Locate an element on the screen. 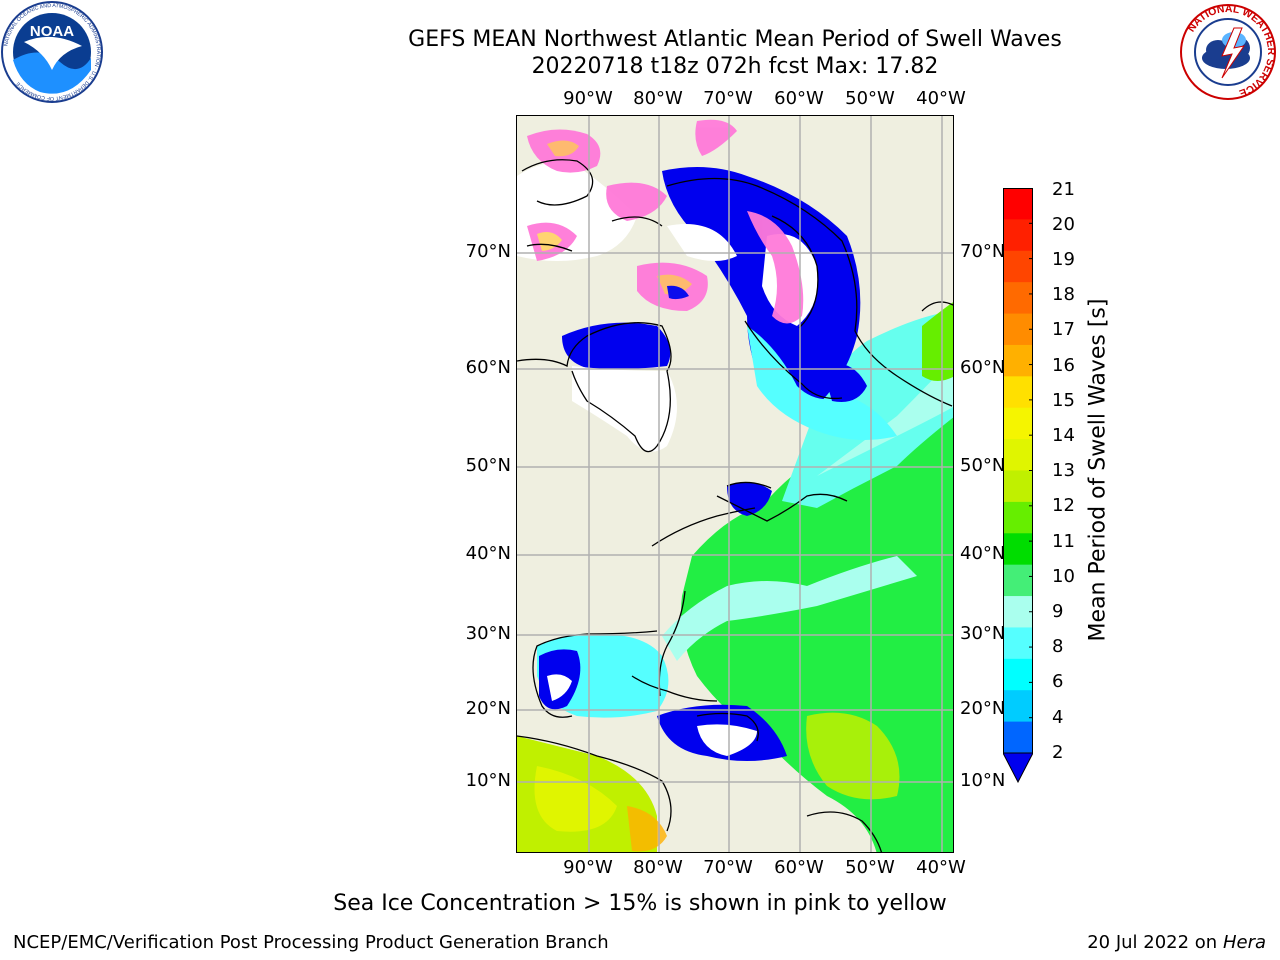 Image resolution: width=1280 pixels, height=960 pixels. colorbar-tick: 6 is located at coordinates (1058, 681).